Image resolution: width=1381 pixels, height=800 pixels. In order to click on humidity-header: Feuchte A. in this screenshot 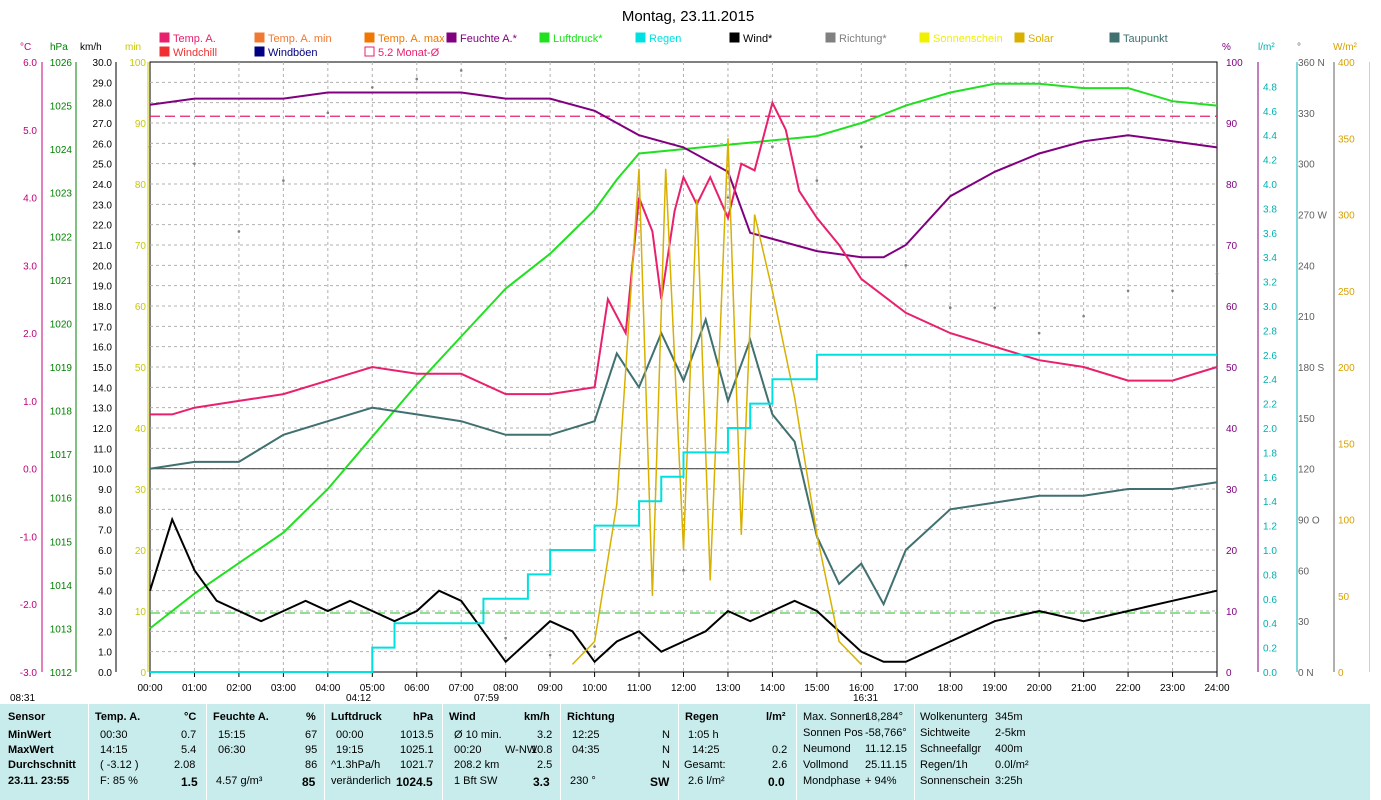, I will do `click(241, 717)`.